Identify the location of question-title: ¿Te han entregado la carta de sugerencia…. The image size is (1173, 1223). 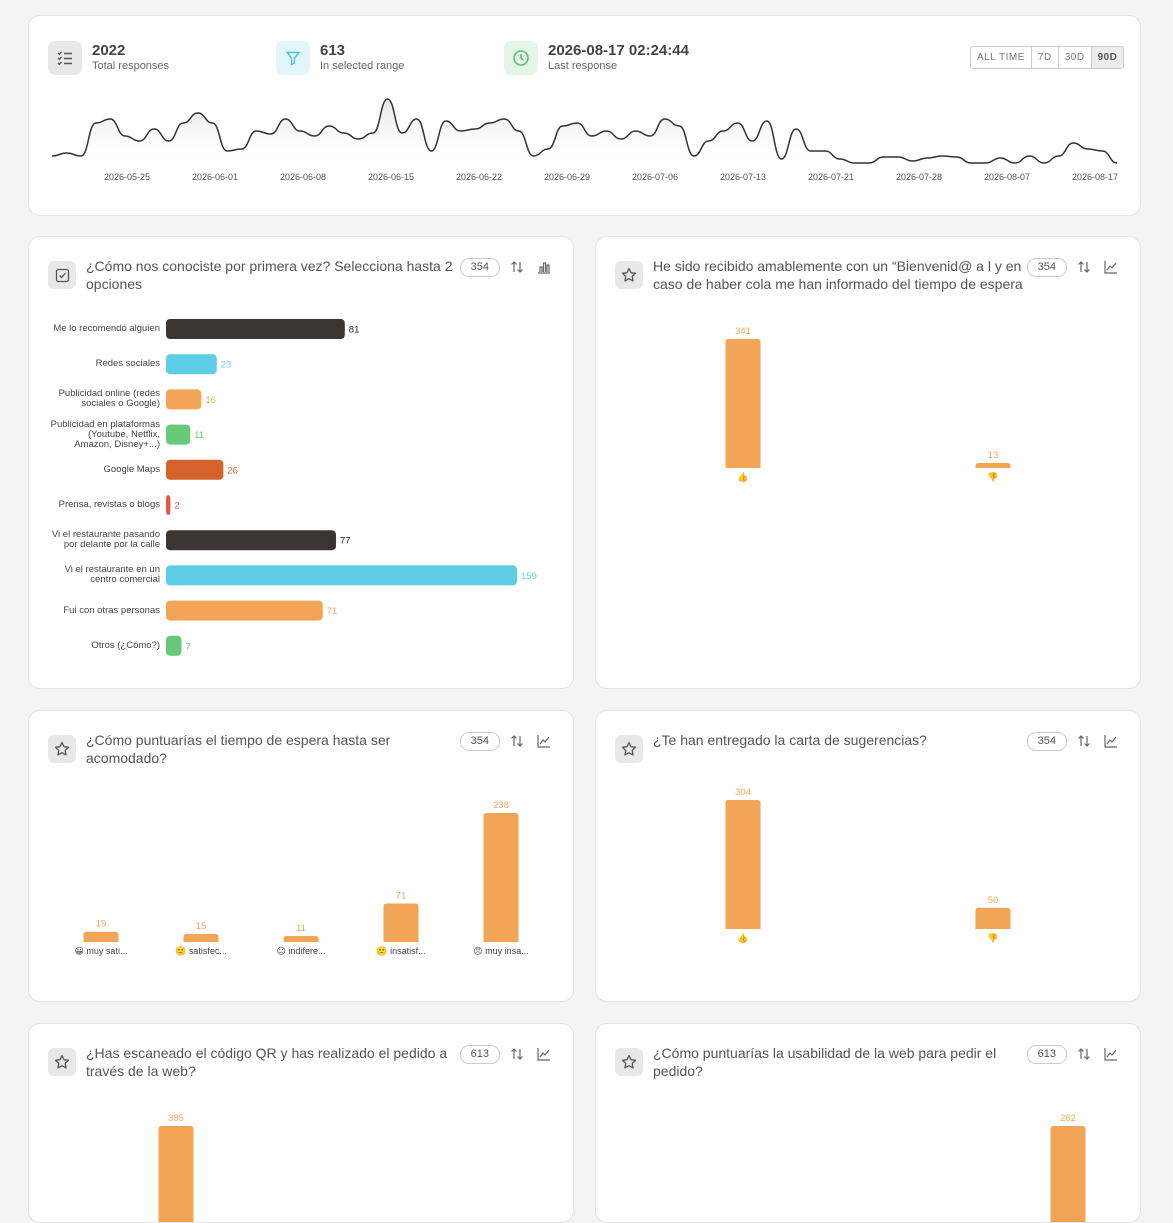
(790, 740).